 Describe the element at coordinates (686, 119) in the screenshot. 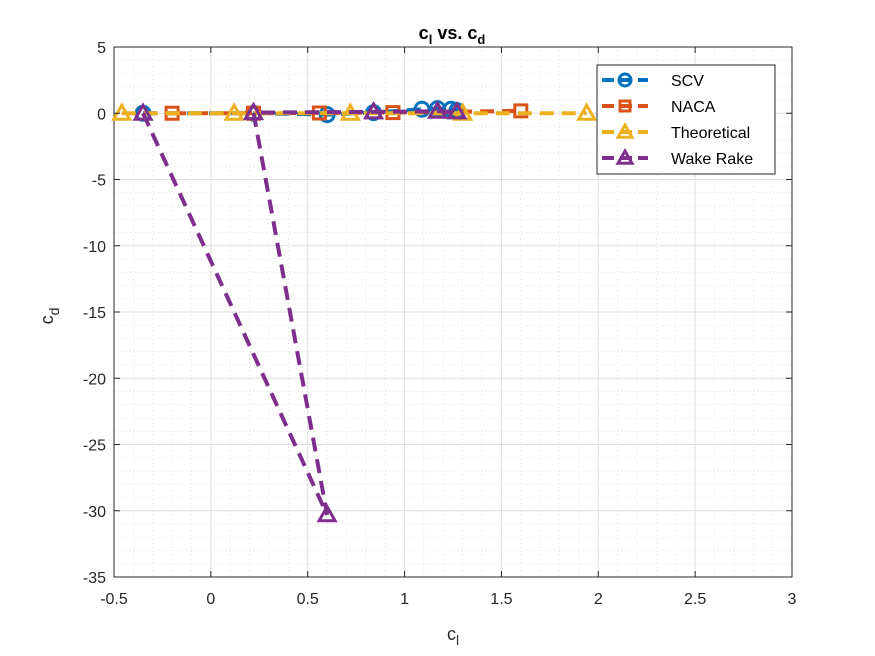

I see `legend: SCV NACA Theoretical Wake Rake` at that location.